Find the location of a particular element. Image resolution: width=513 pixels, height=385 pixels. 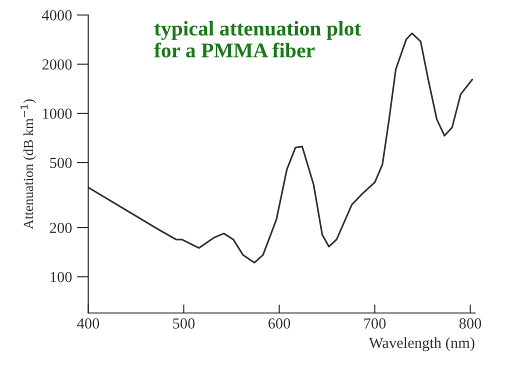

x-tick-label: 600 is located at coordinates (279, 323).